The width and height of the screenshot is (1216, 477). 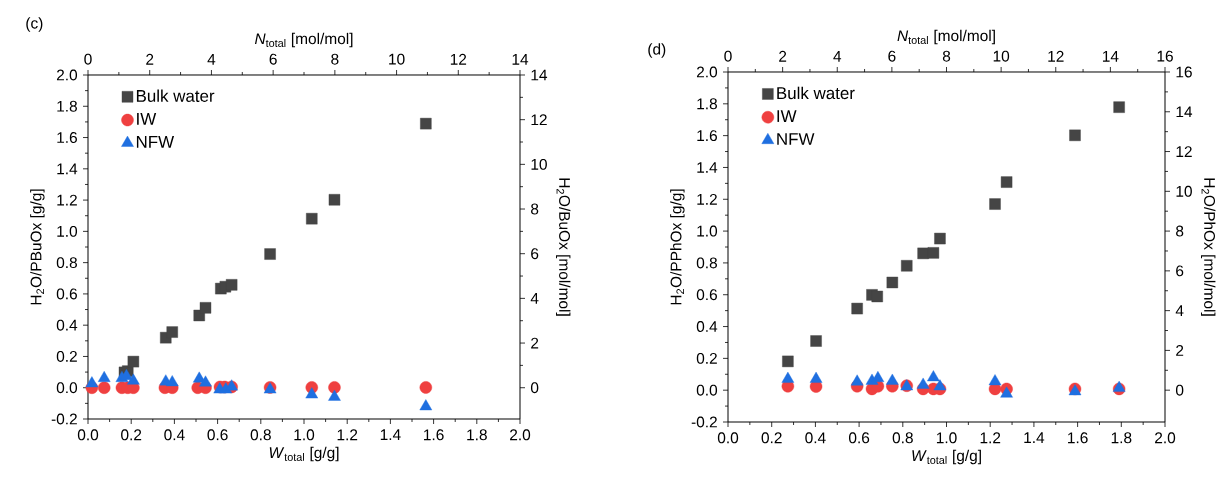 What do you see at coordinates (563, 247) in the screenshot?
I see `y2-axis-title: H$_{2}$O/BuOx [mol/mol]` at bounding box center [563, 247].